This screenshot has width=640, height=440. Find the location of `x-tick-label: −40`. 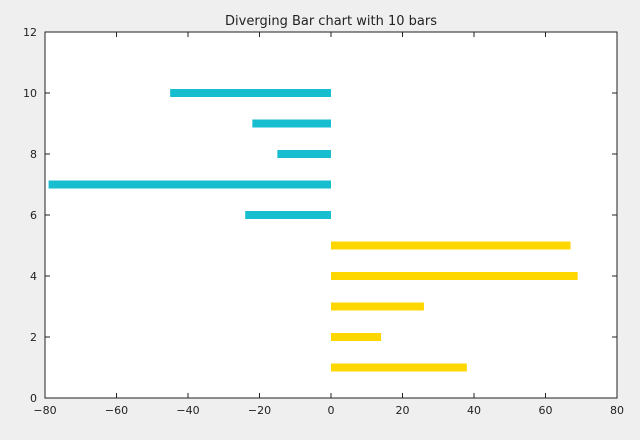

x-tick-label: −40 is located at coordinates (187, 410).